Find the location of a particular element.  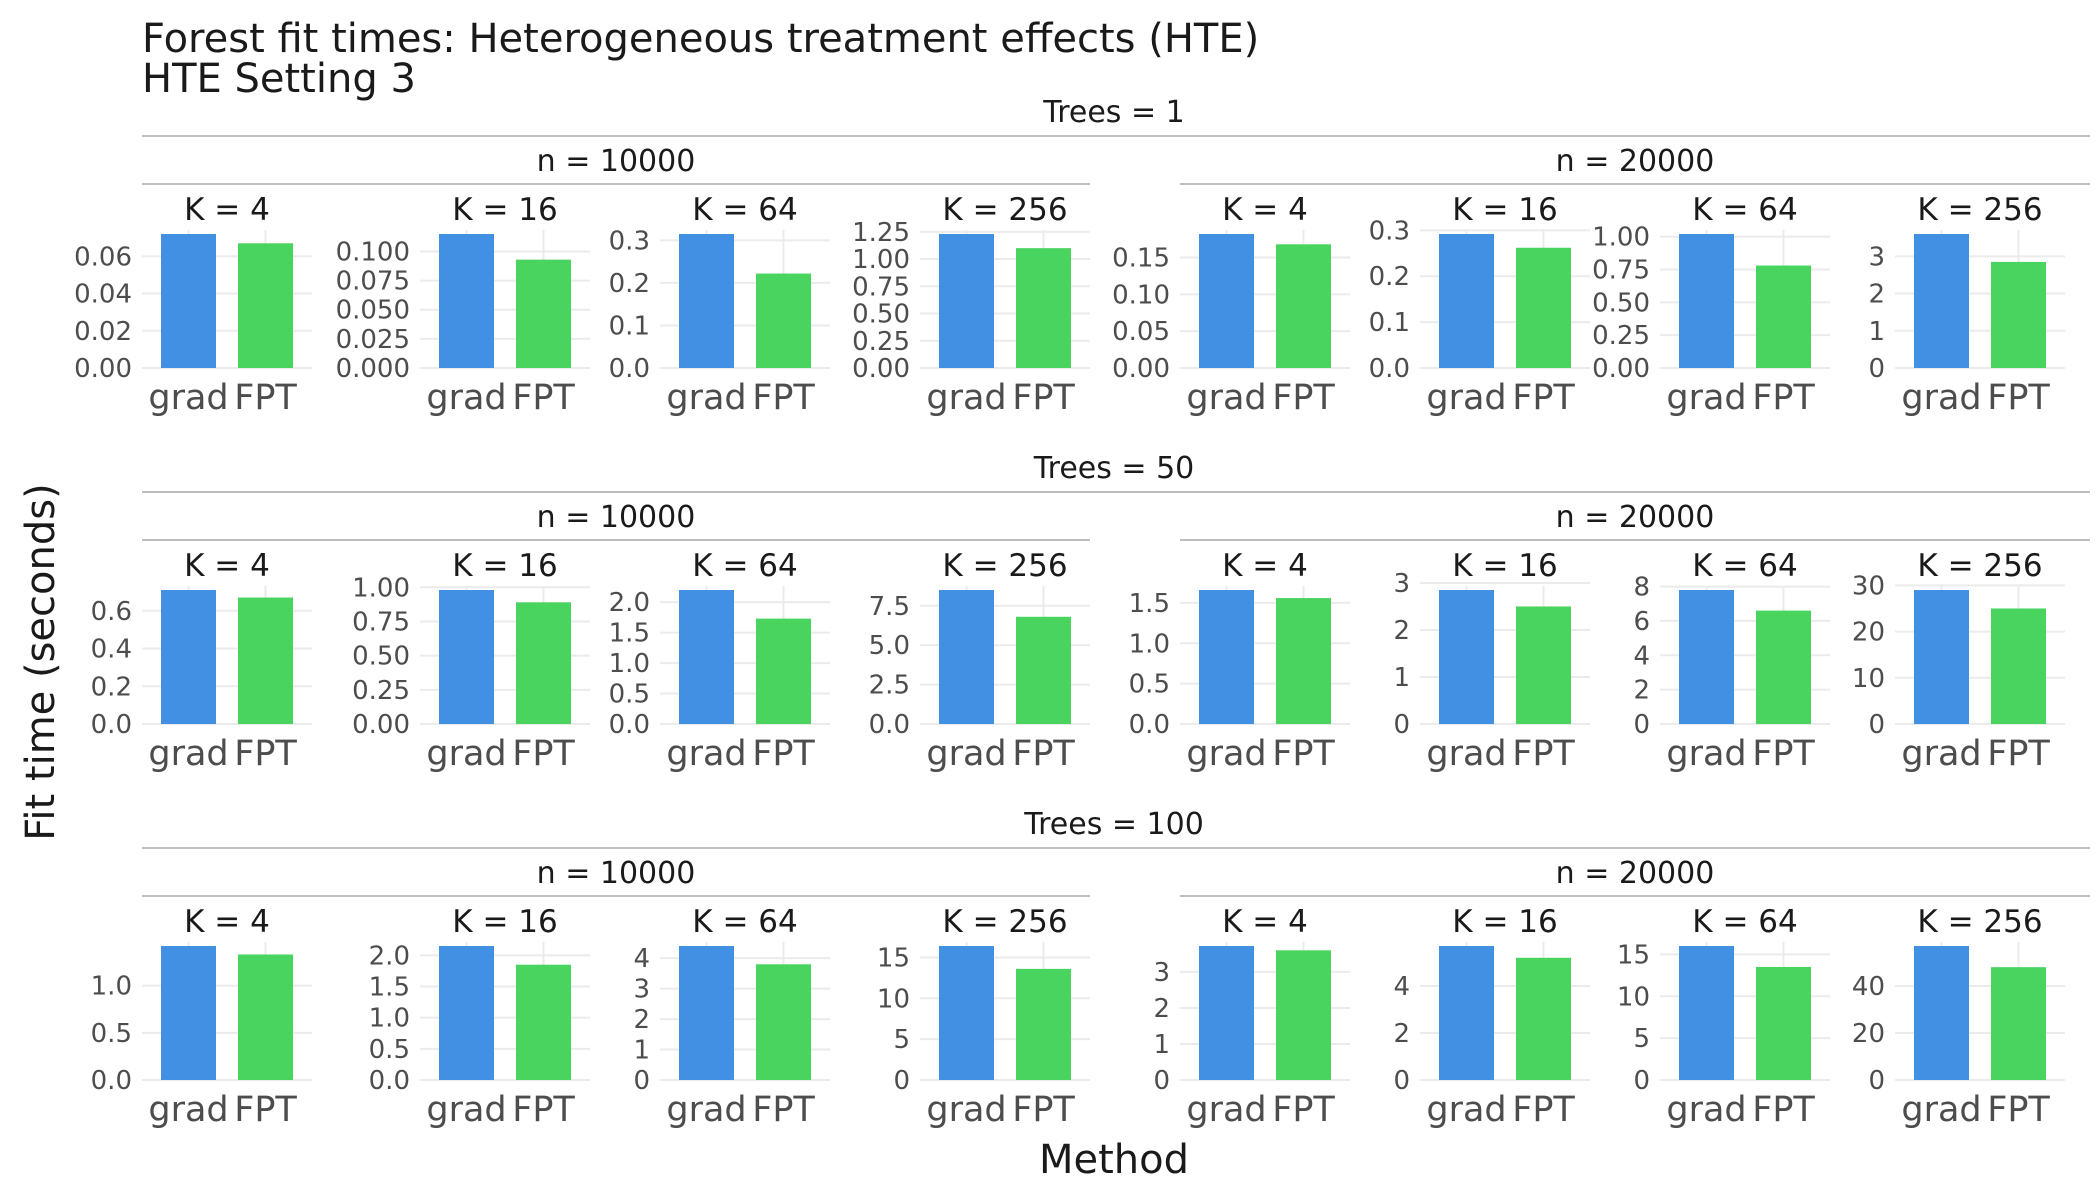

y-tick-label: 2.0 is located at coordinates (629, 603).